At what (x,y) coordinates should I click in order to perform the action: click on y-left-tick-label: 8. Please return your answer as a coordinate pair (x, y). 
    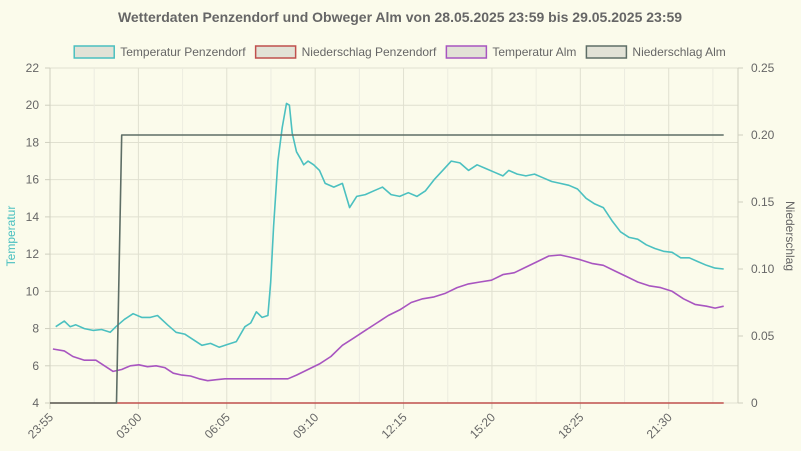
    Looking at the image, I should click on (35, 329).